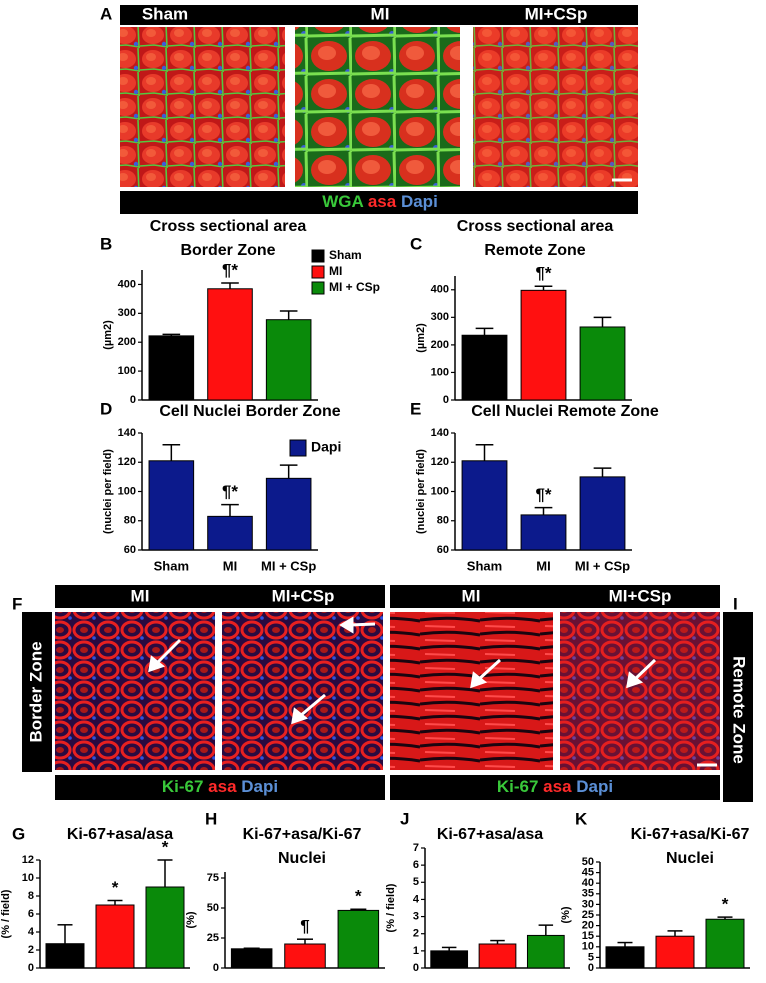  I want to click on side-label: Remote Zone, so click(739, 710).